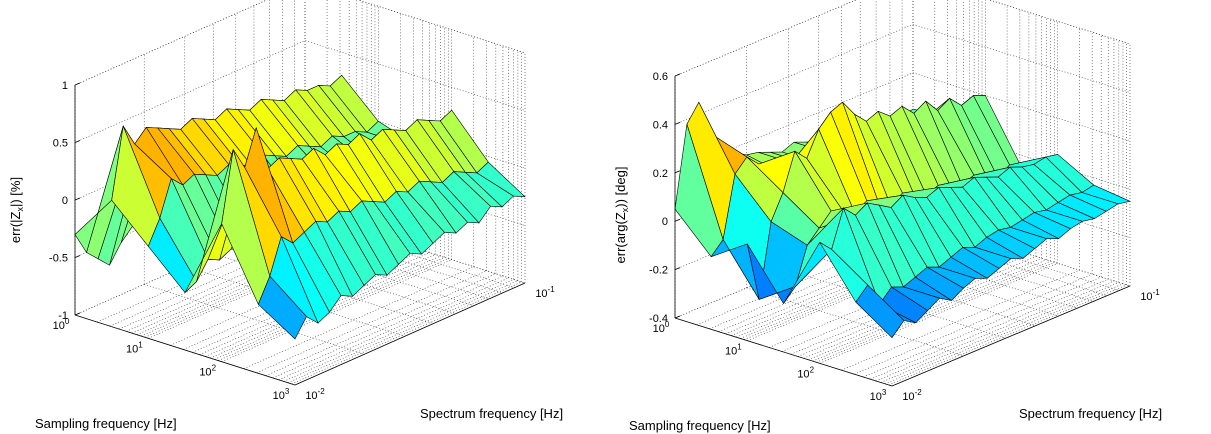 This screenshot has height=434, width=1211. I want to click on z-tick-label: 0.5, so click(60, 144).